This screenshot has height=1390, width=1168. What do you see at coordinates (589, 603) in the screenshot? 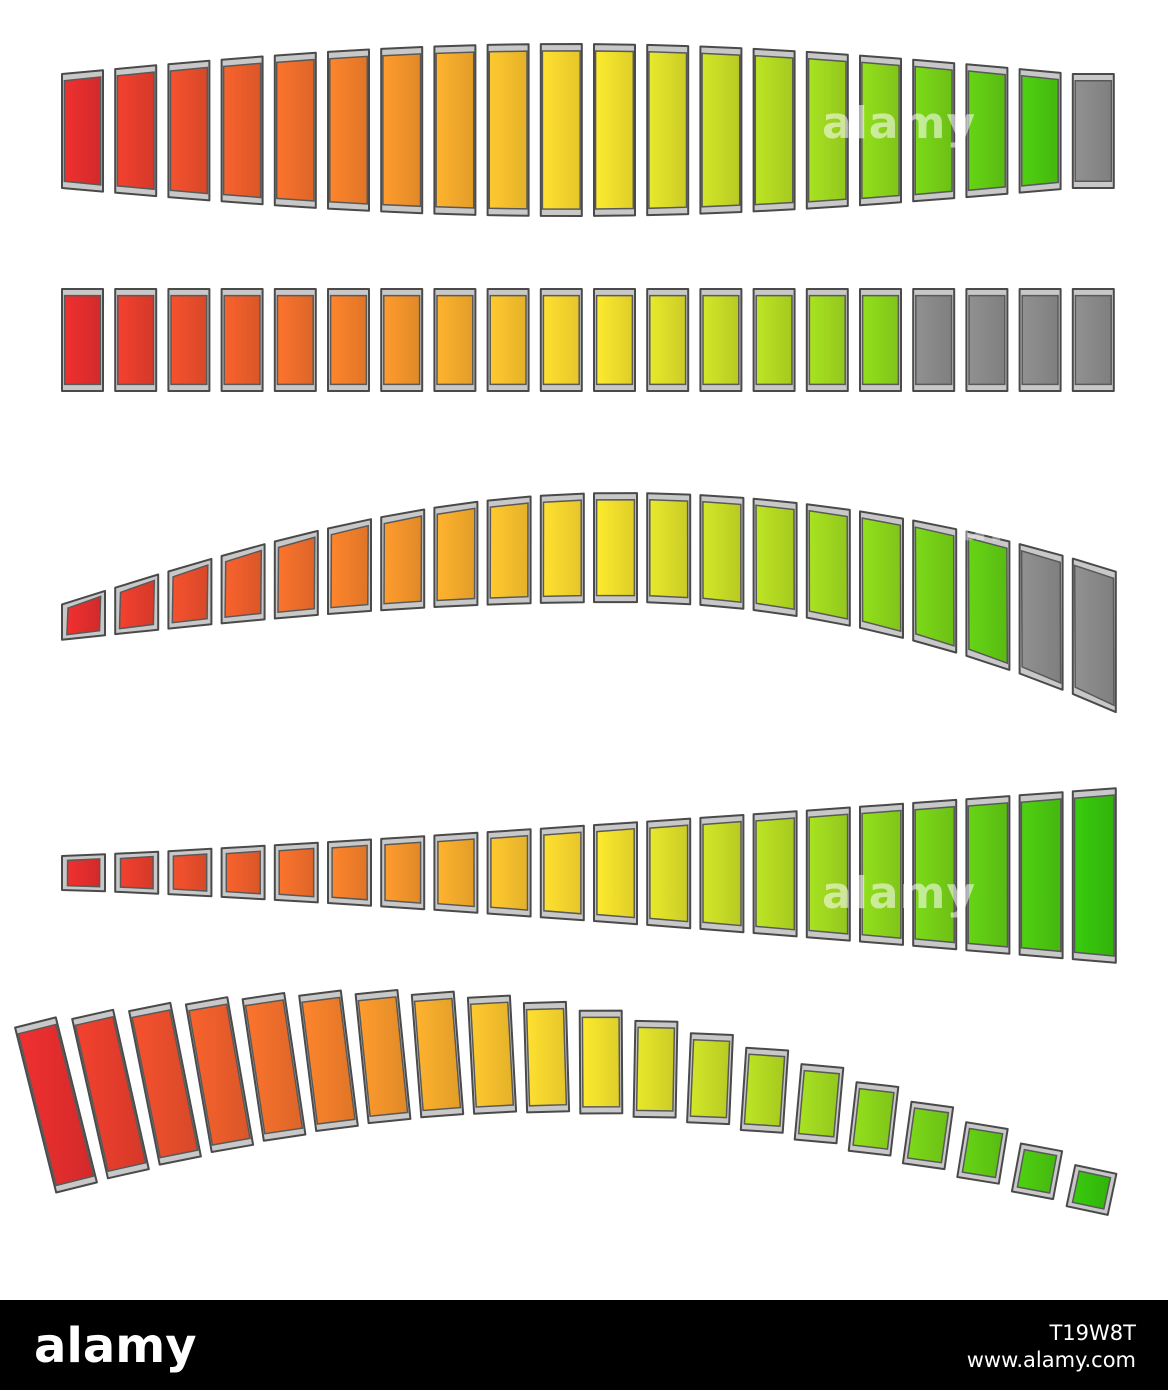
I see `meter-3-arch-rising` at bounding box center [589, 603].